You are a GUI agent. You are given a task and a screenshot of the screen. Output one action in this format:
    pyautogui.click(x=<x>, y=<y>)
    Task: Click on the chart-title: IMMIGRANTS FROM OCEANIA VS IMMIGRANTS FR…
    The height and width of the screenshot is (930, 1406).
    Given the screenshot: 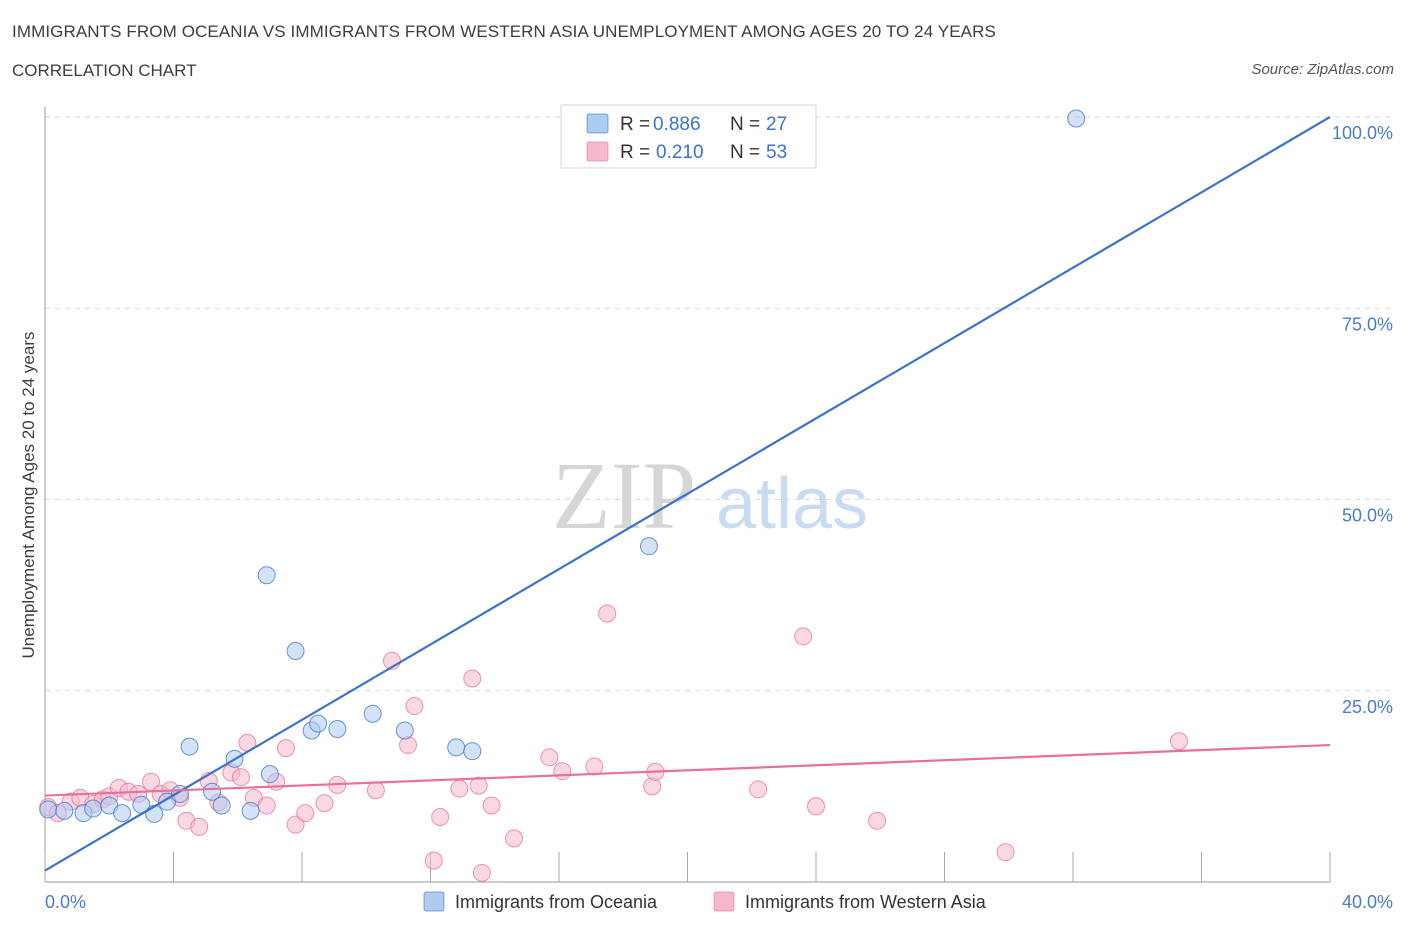 What is the action you would take?
    pyautogui.click(x=504, y=31)
    